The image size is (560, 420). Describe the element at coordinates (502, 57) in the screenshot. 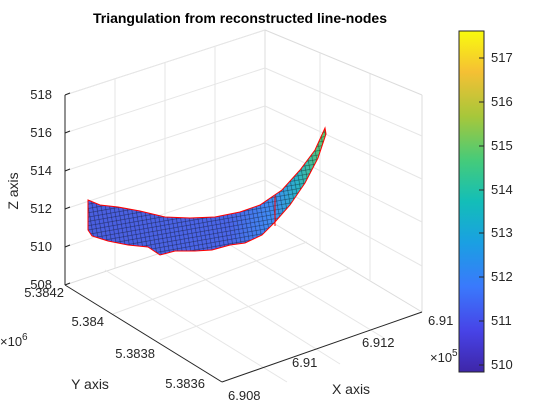

I see `colorbar-tick-label: 517` at that location.